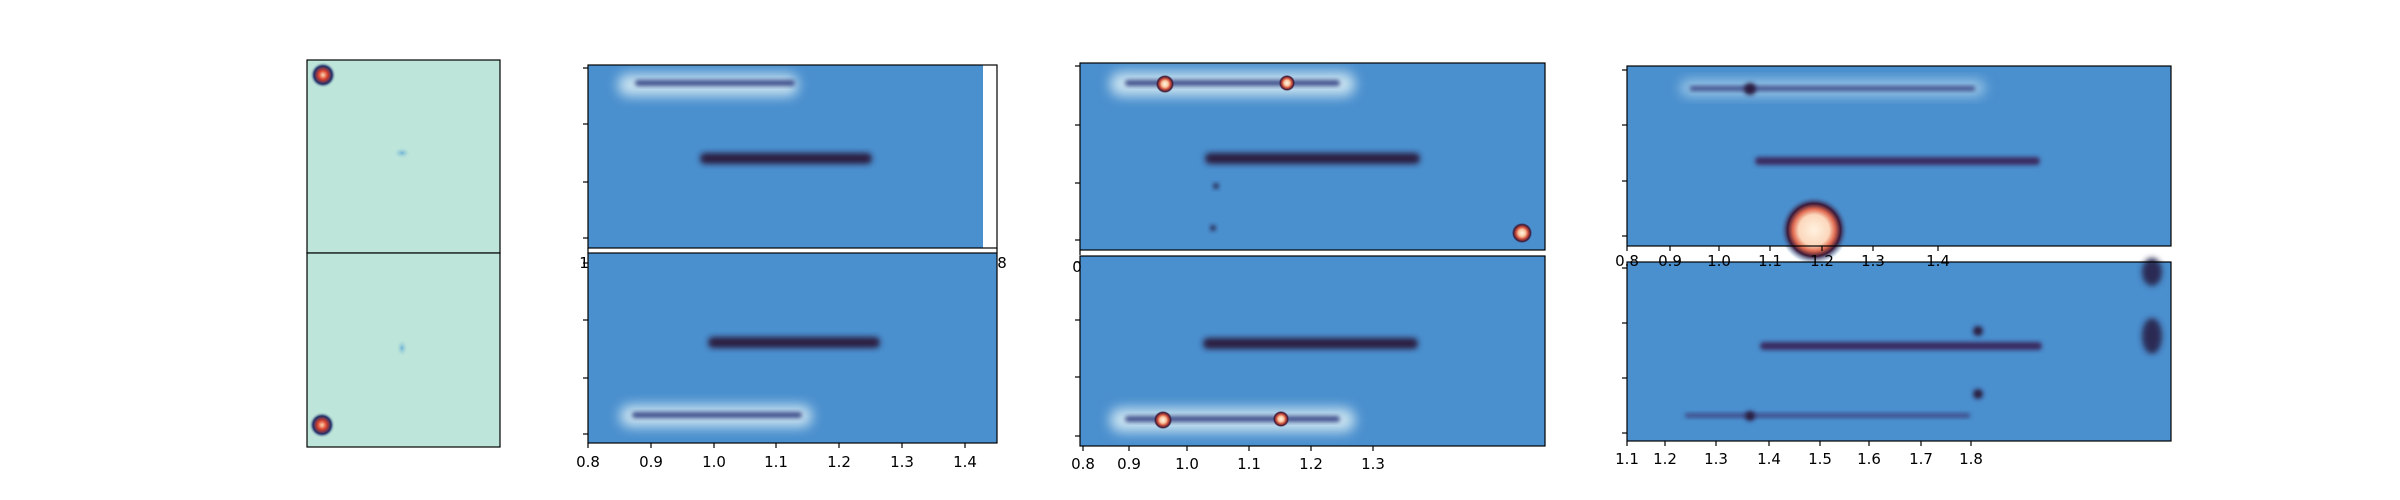  I want to click on spectrum-1-bottom-xtick: 1.0, so click(714, 462).